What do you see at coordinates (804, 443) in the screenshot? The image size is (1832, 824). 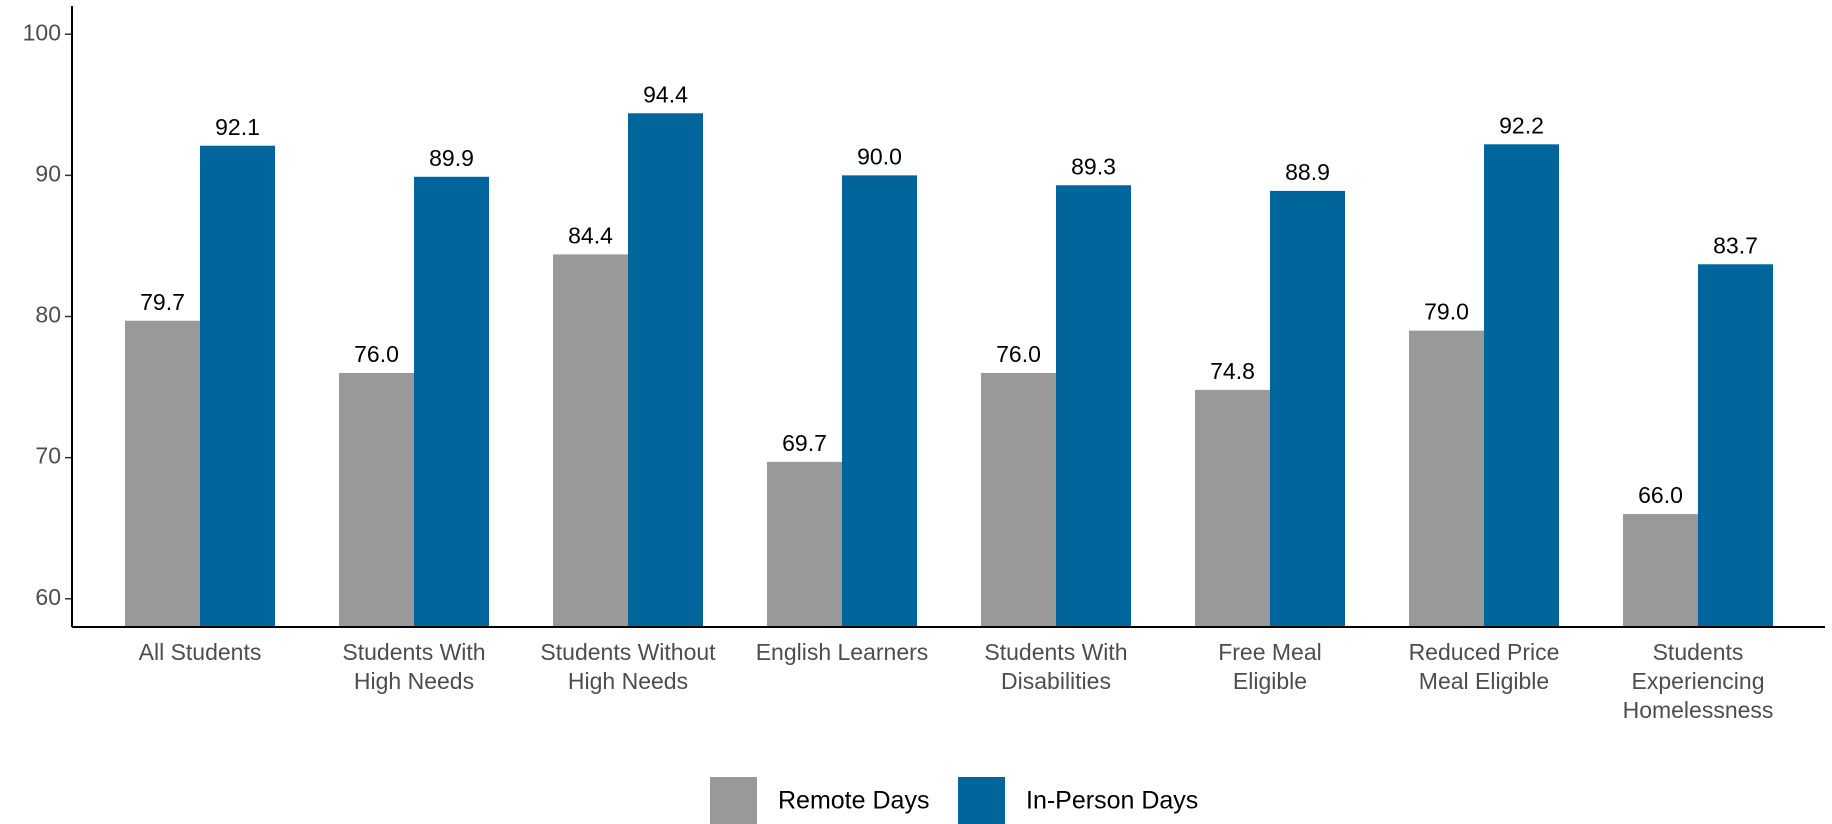 I see `value-label: 69.7` at bounding box center [804, 443].